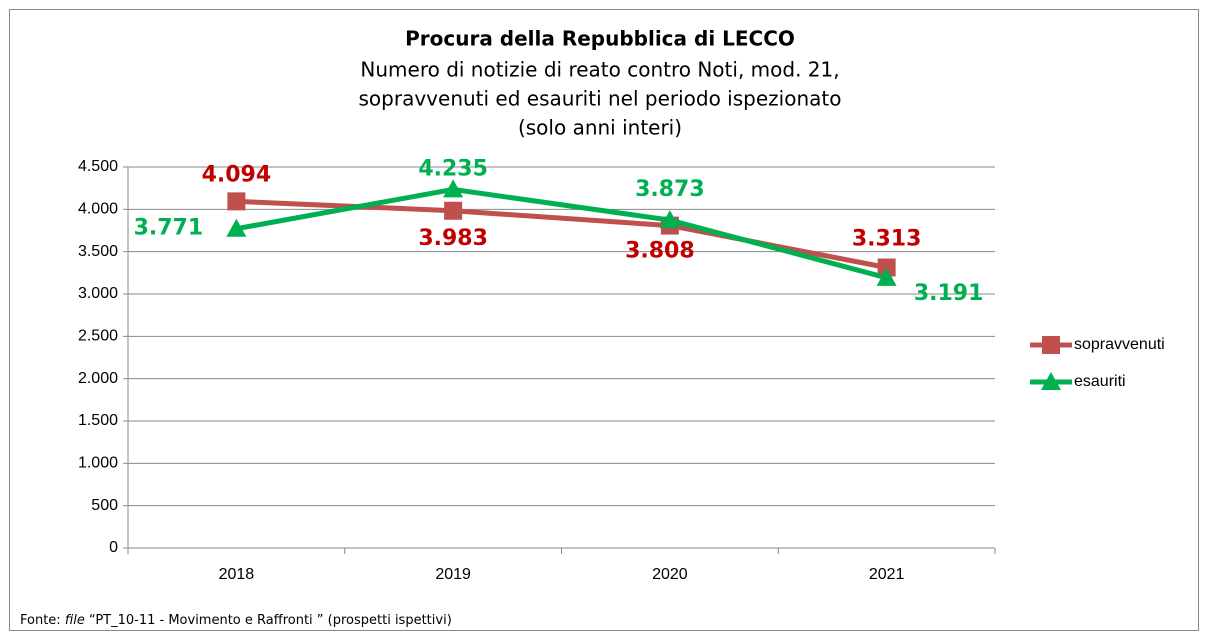  What do you see at coordinates (670, 189) in the screenshot?
I see `data-label: 3.873` at bounding box center [670, 189].